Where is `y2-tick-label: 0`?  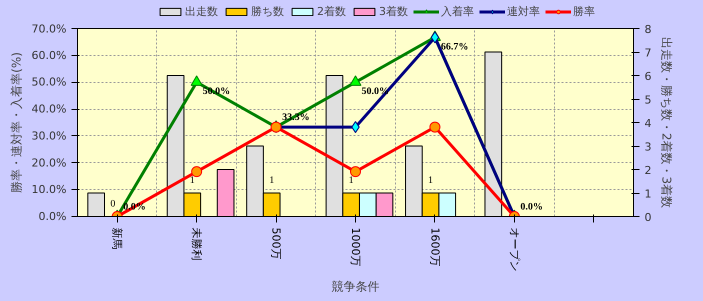 y2-tick-label: 0 is located at coordinates (648, 217).